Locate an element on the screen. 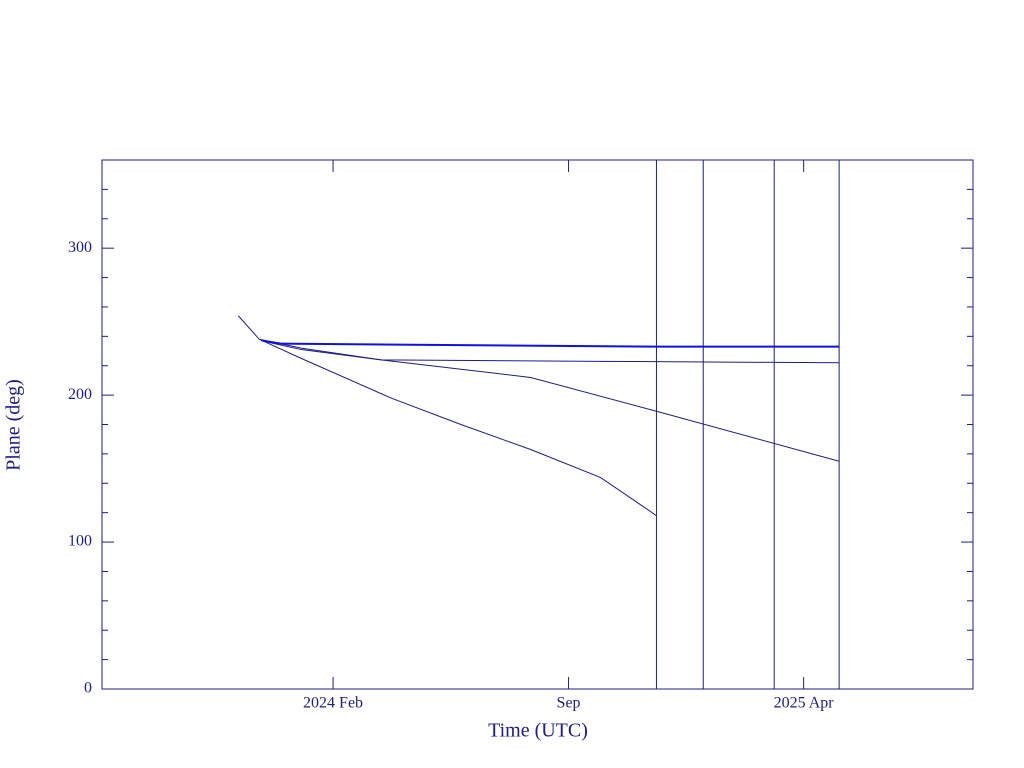 The height and width of the screenshot is (768, 1024). y-tick-label: 200 is located at coordinates (80, 394).